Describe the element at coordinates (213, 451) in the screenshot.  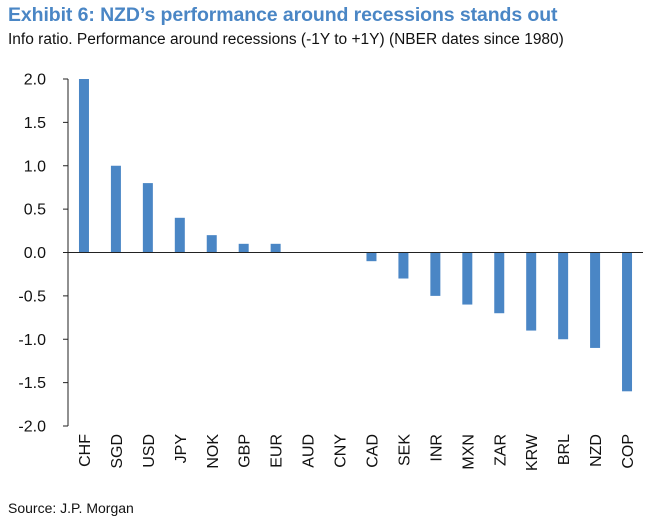
I see `x-tick-label-nok: NOK` at that location.